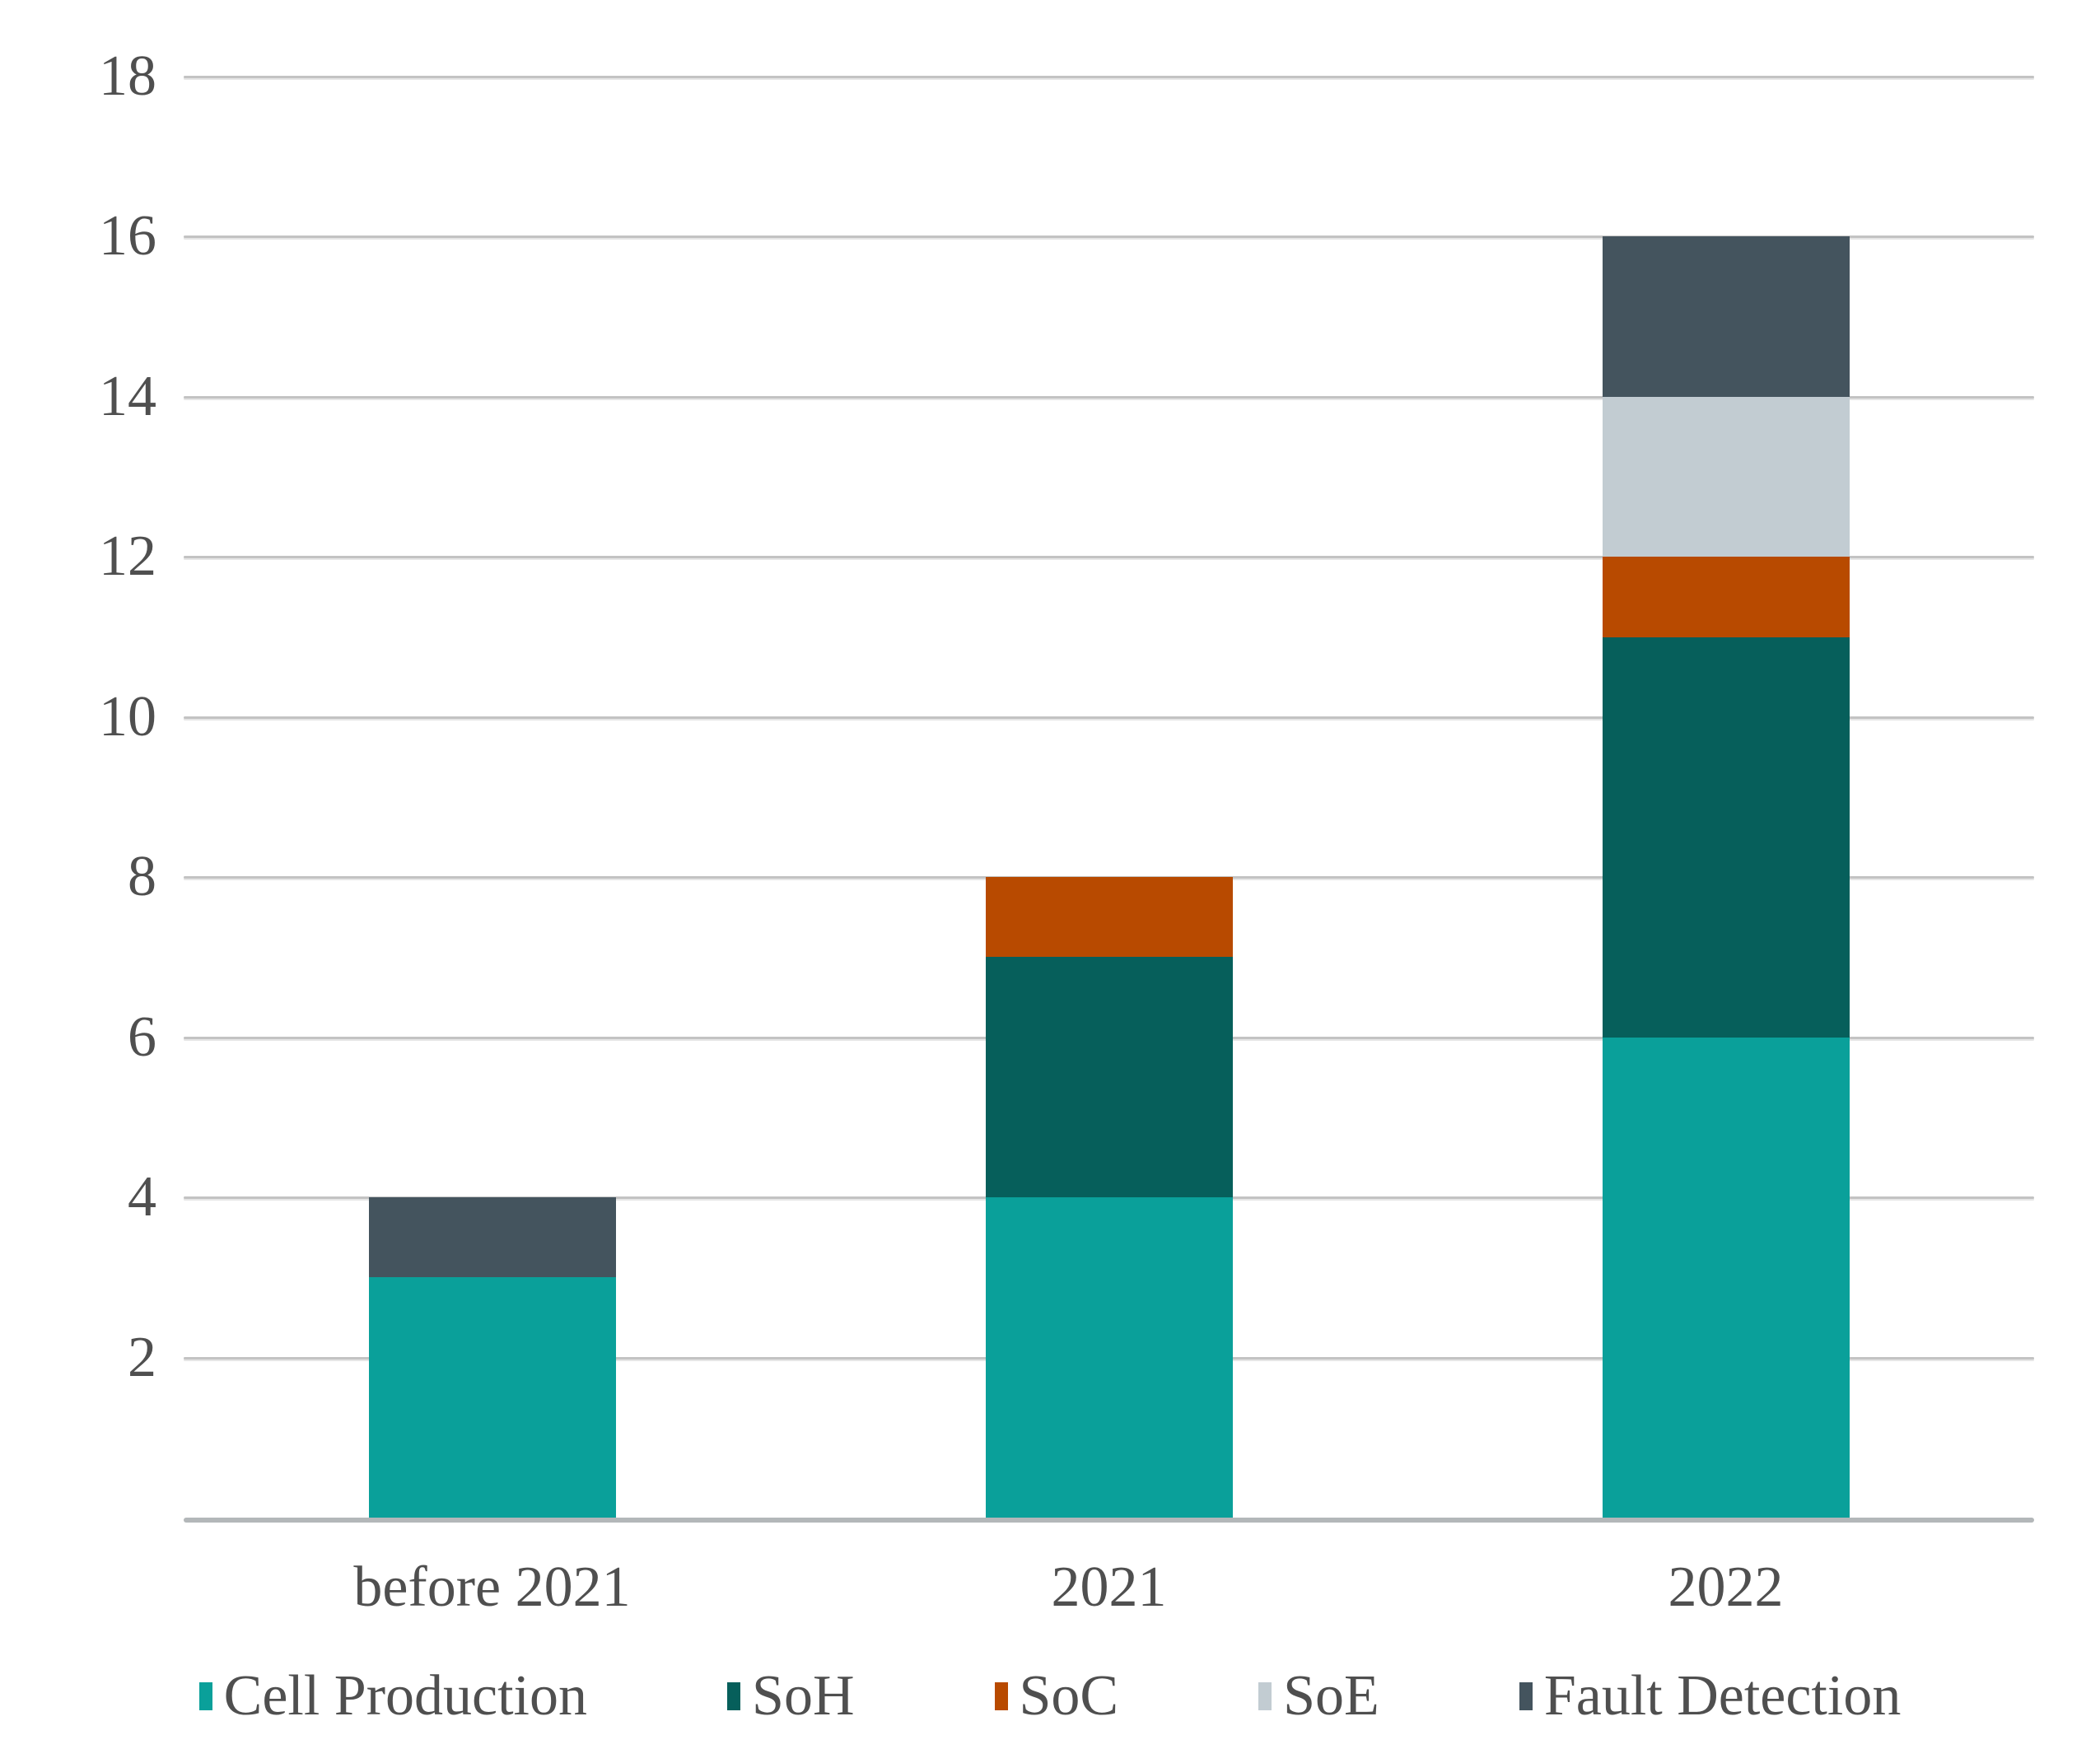 Image resolution: width=2100 pixels, height=1749 pixels. Describe the element at coordinates (142, 1037) in the screenshot. I see `y-axis-tick-label: 6` at that location.